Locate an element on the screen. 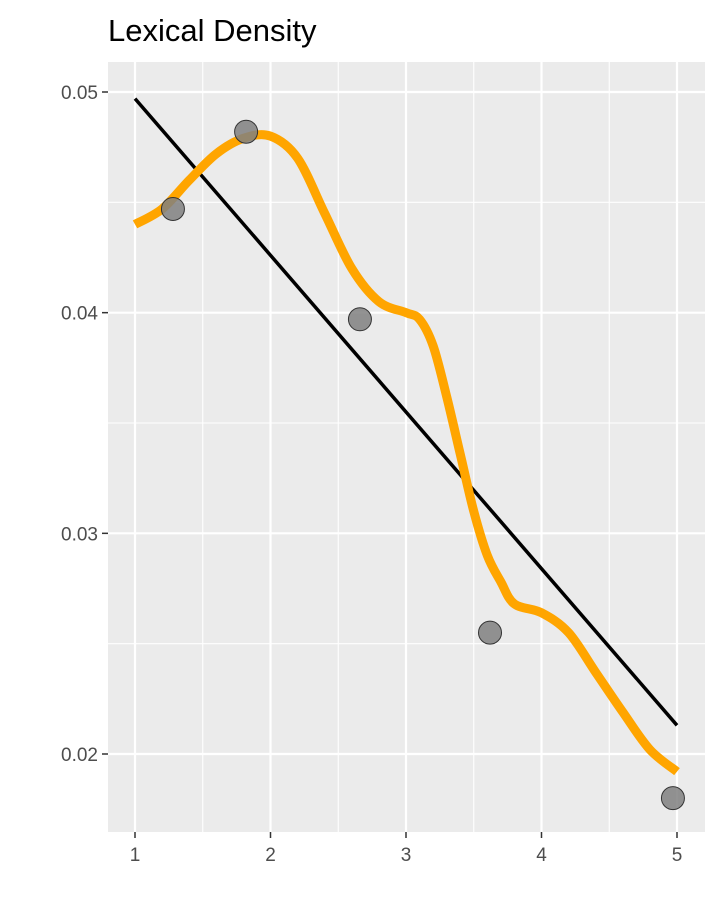  y-tick-label: 0.04 is located at coordinates (79, 314).